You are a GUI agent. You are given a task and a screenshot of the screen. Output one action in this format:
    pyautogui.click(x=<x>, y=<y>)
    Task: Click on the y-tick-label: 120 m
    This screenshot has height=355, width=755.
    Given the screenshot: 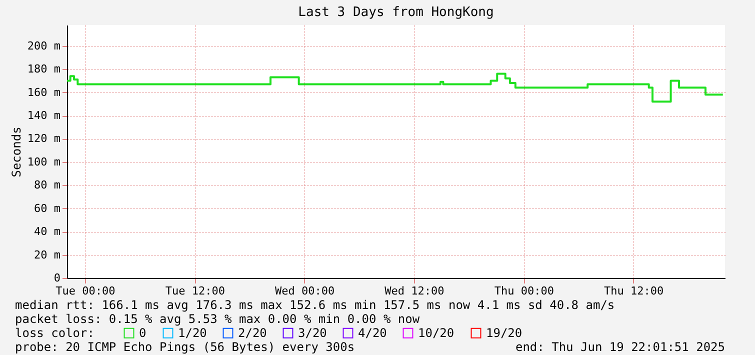 What is the action you would take?
    pyautogui.click(x=44, y=139)
    